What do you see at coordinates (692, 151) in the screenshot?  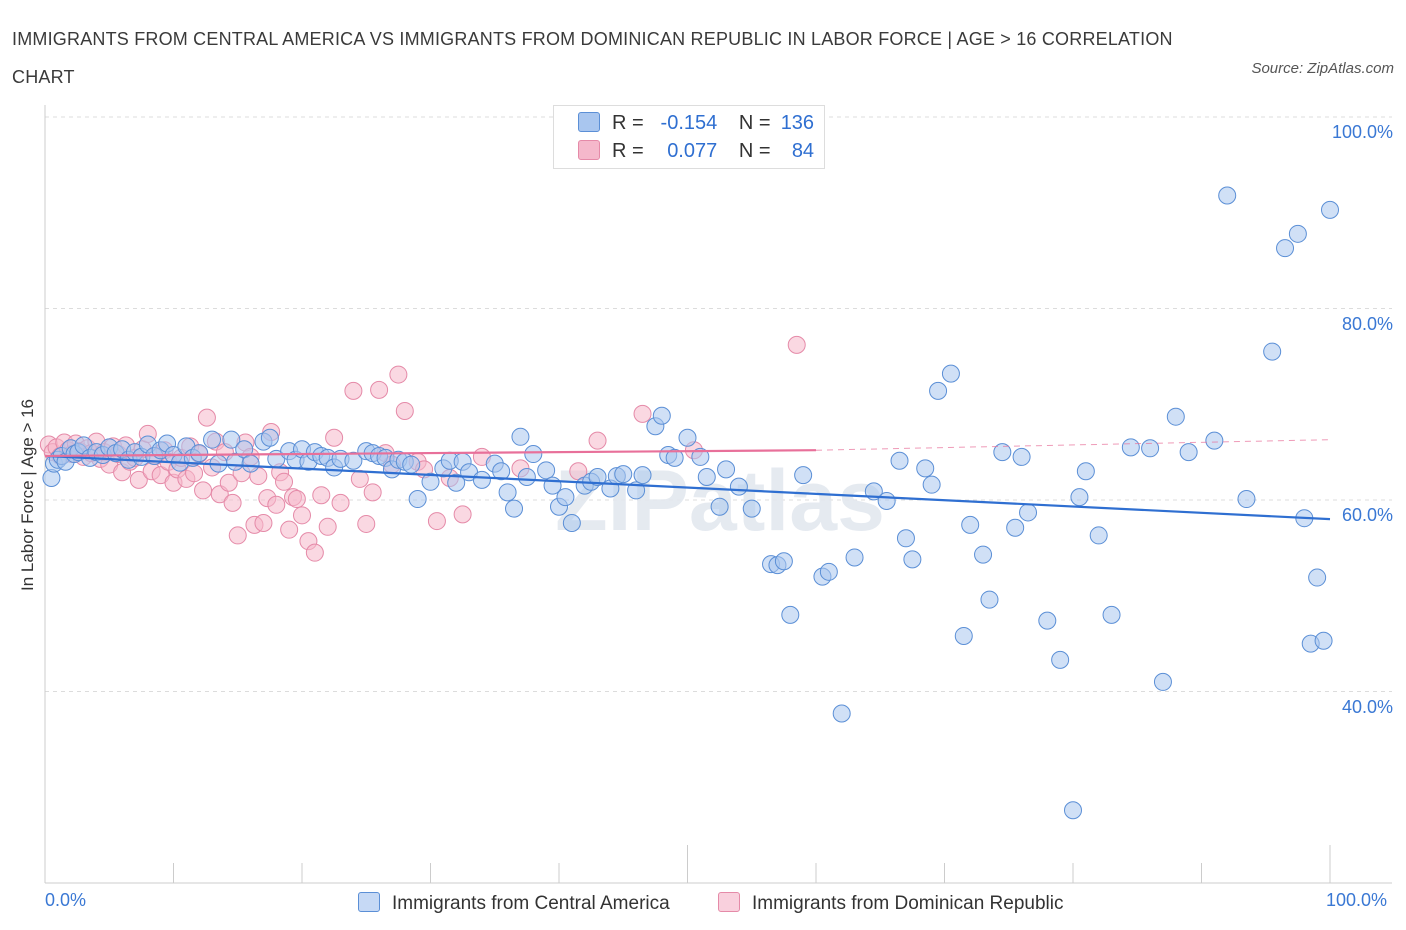 I see `legend-r-value: 0.077` at bounding box center [692, 151].